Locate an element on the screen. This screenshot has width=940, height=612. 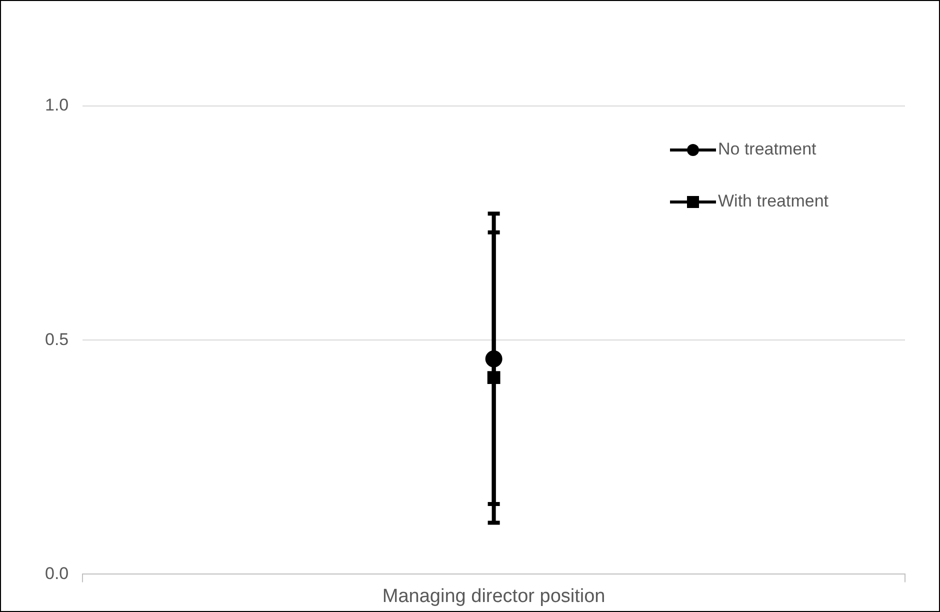
y-tick-label: 0.5 is located at coordinates (56, 339).